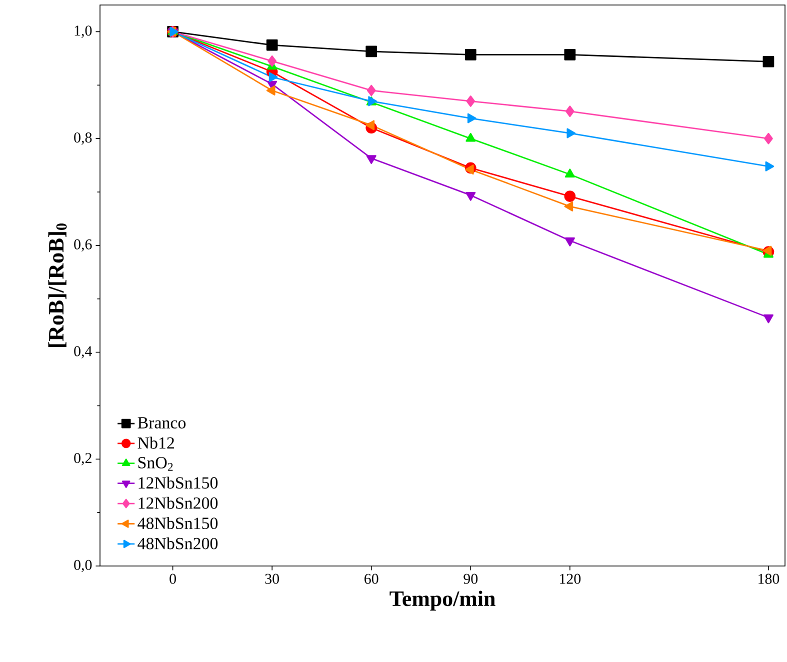 Image resolution: width=787 pixels, height=662 pixels. What do you see at coordinates (83, 566) in the screenshot?
I see `y-tick-label: 0,0` at bounding box center [83, 566].